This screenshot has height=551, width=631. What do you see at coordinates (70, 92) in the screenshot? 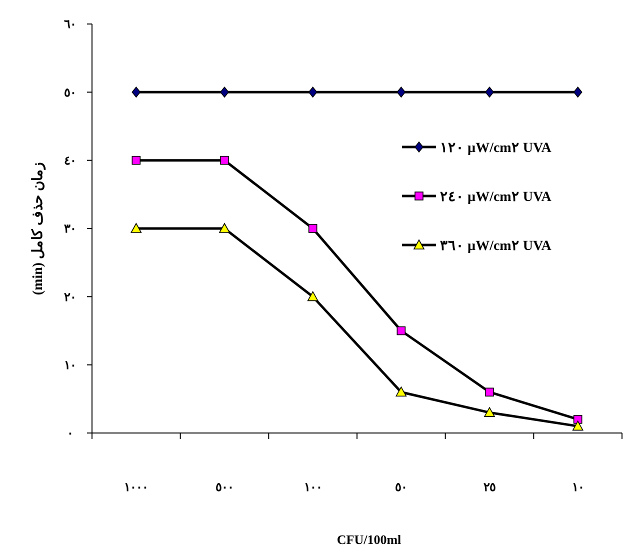
I see `y-tick-label: ٥٠` at bounding box center [70, 92].